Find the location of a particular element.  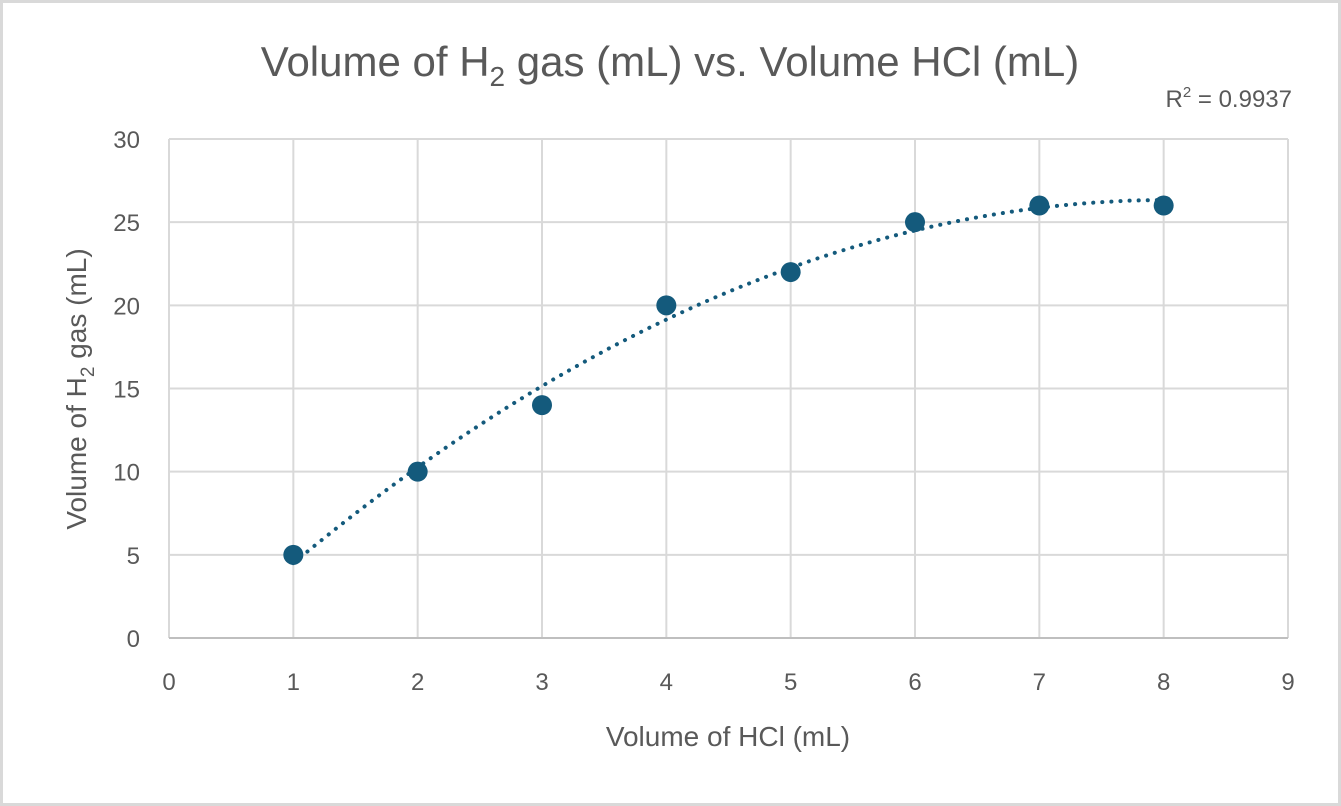

y-tick-label: 10 is located at coordinates (126, 473).